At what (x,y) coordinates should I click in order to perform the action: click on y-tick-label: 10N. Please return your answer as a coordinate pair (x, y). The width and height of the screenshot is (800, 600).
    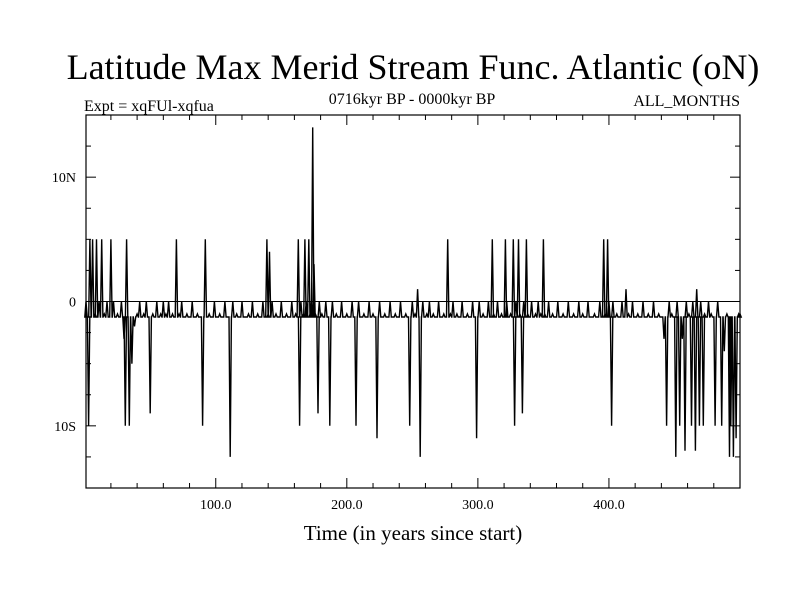
    Looking at the image, I should click on (64, 178).